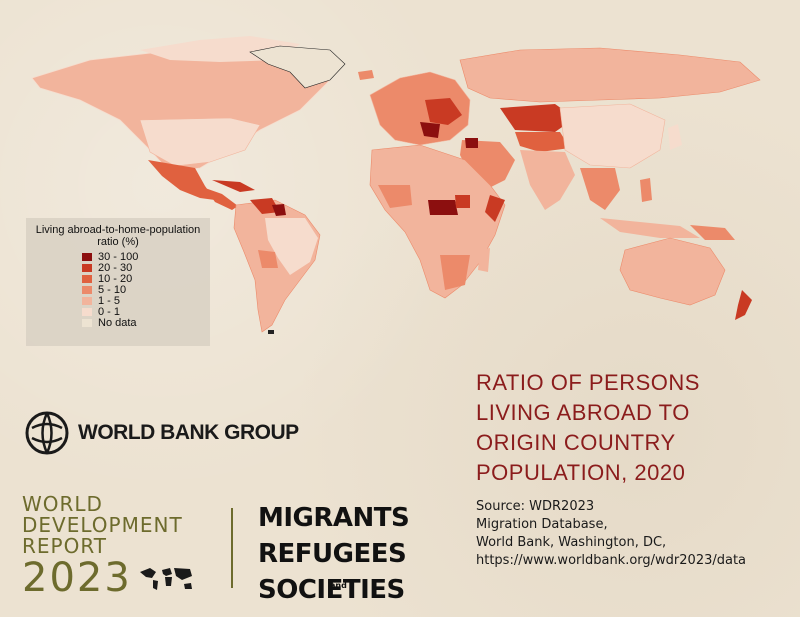  I want to click on report-line3: REPORT, so click(64, 546).